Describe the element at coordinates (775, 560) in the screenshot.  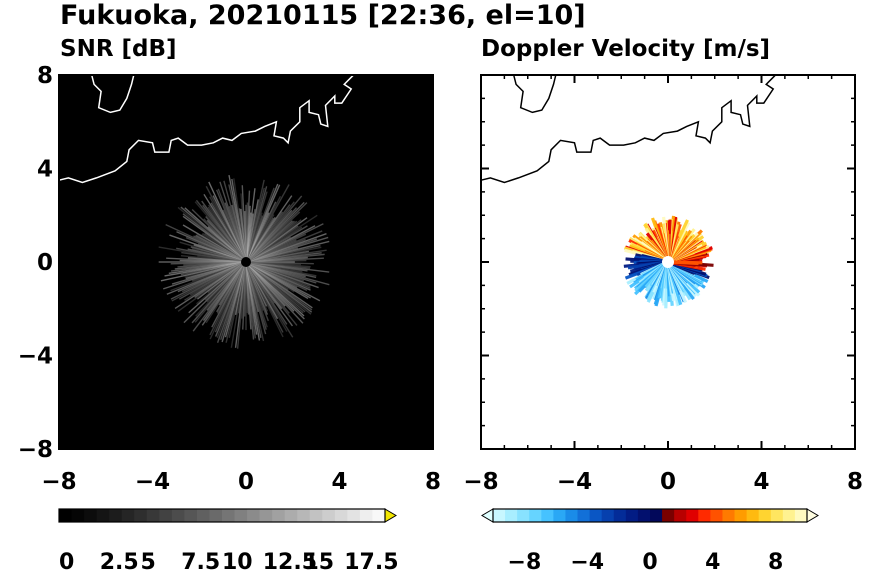
I see `colorbar-tick-label: 8` at that location.